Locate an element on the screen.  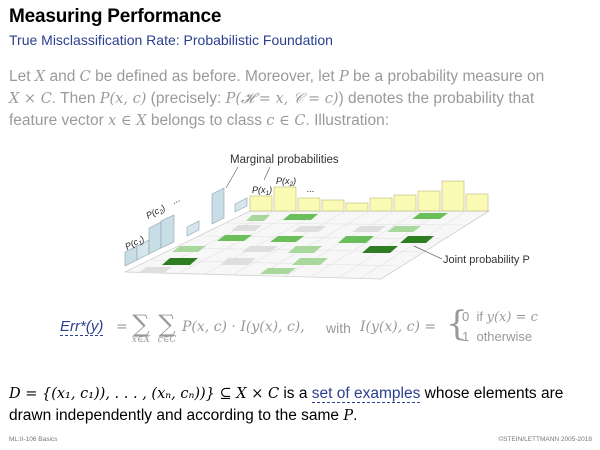
feature-marginal-bars is located at coordinates (369, 196).